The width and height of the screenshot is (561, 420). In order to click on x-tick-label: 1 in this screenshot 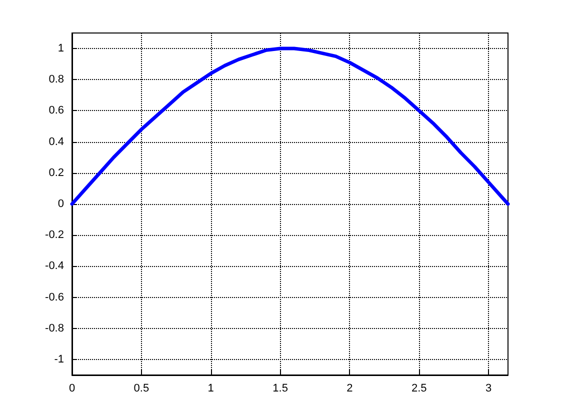, I will do `click(211, 388)`.